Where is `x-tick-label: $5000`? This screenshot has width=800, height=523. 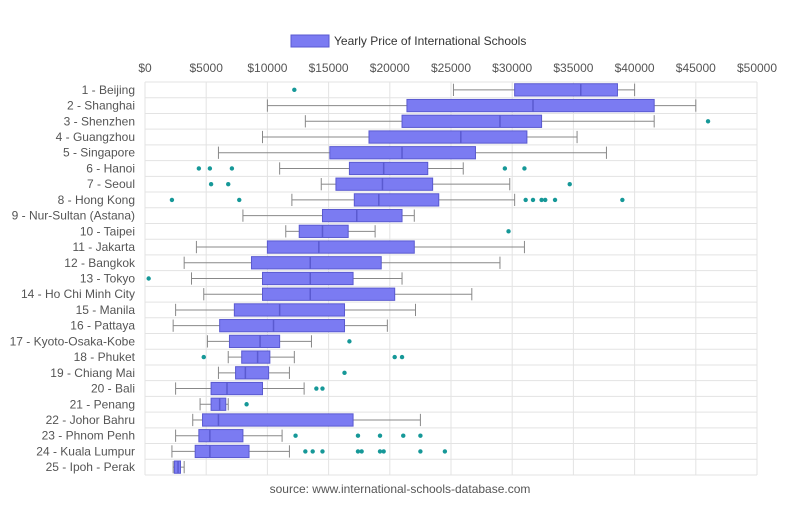
x-tick-label: $5000 is located at coordinates (207, 68).